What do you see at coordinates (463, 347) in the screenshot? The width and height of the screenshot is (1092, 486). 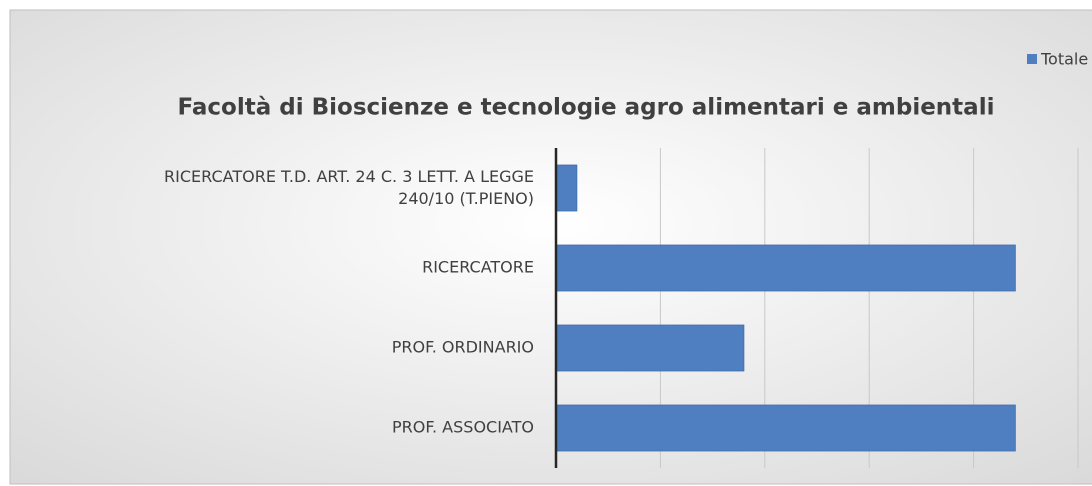 I see `y-tick-label: PROF. ORDINARIO` at bounding box center [463, 347].